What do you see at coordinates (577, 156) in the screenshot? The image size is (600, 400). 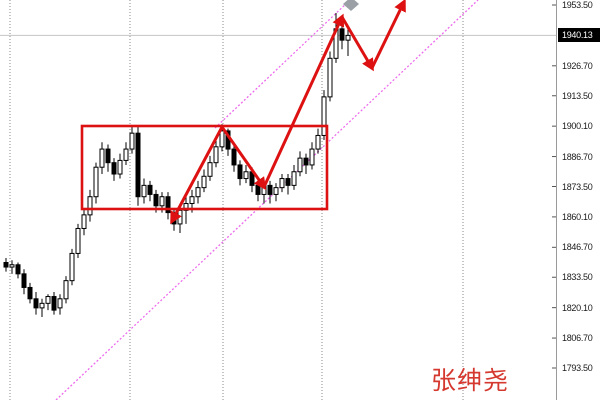 I see `price-tick-label: 1886.70` at bounding box center [577, 156].